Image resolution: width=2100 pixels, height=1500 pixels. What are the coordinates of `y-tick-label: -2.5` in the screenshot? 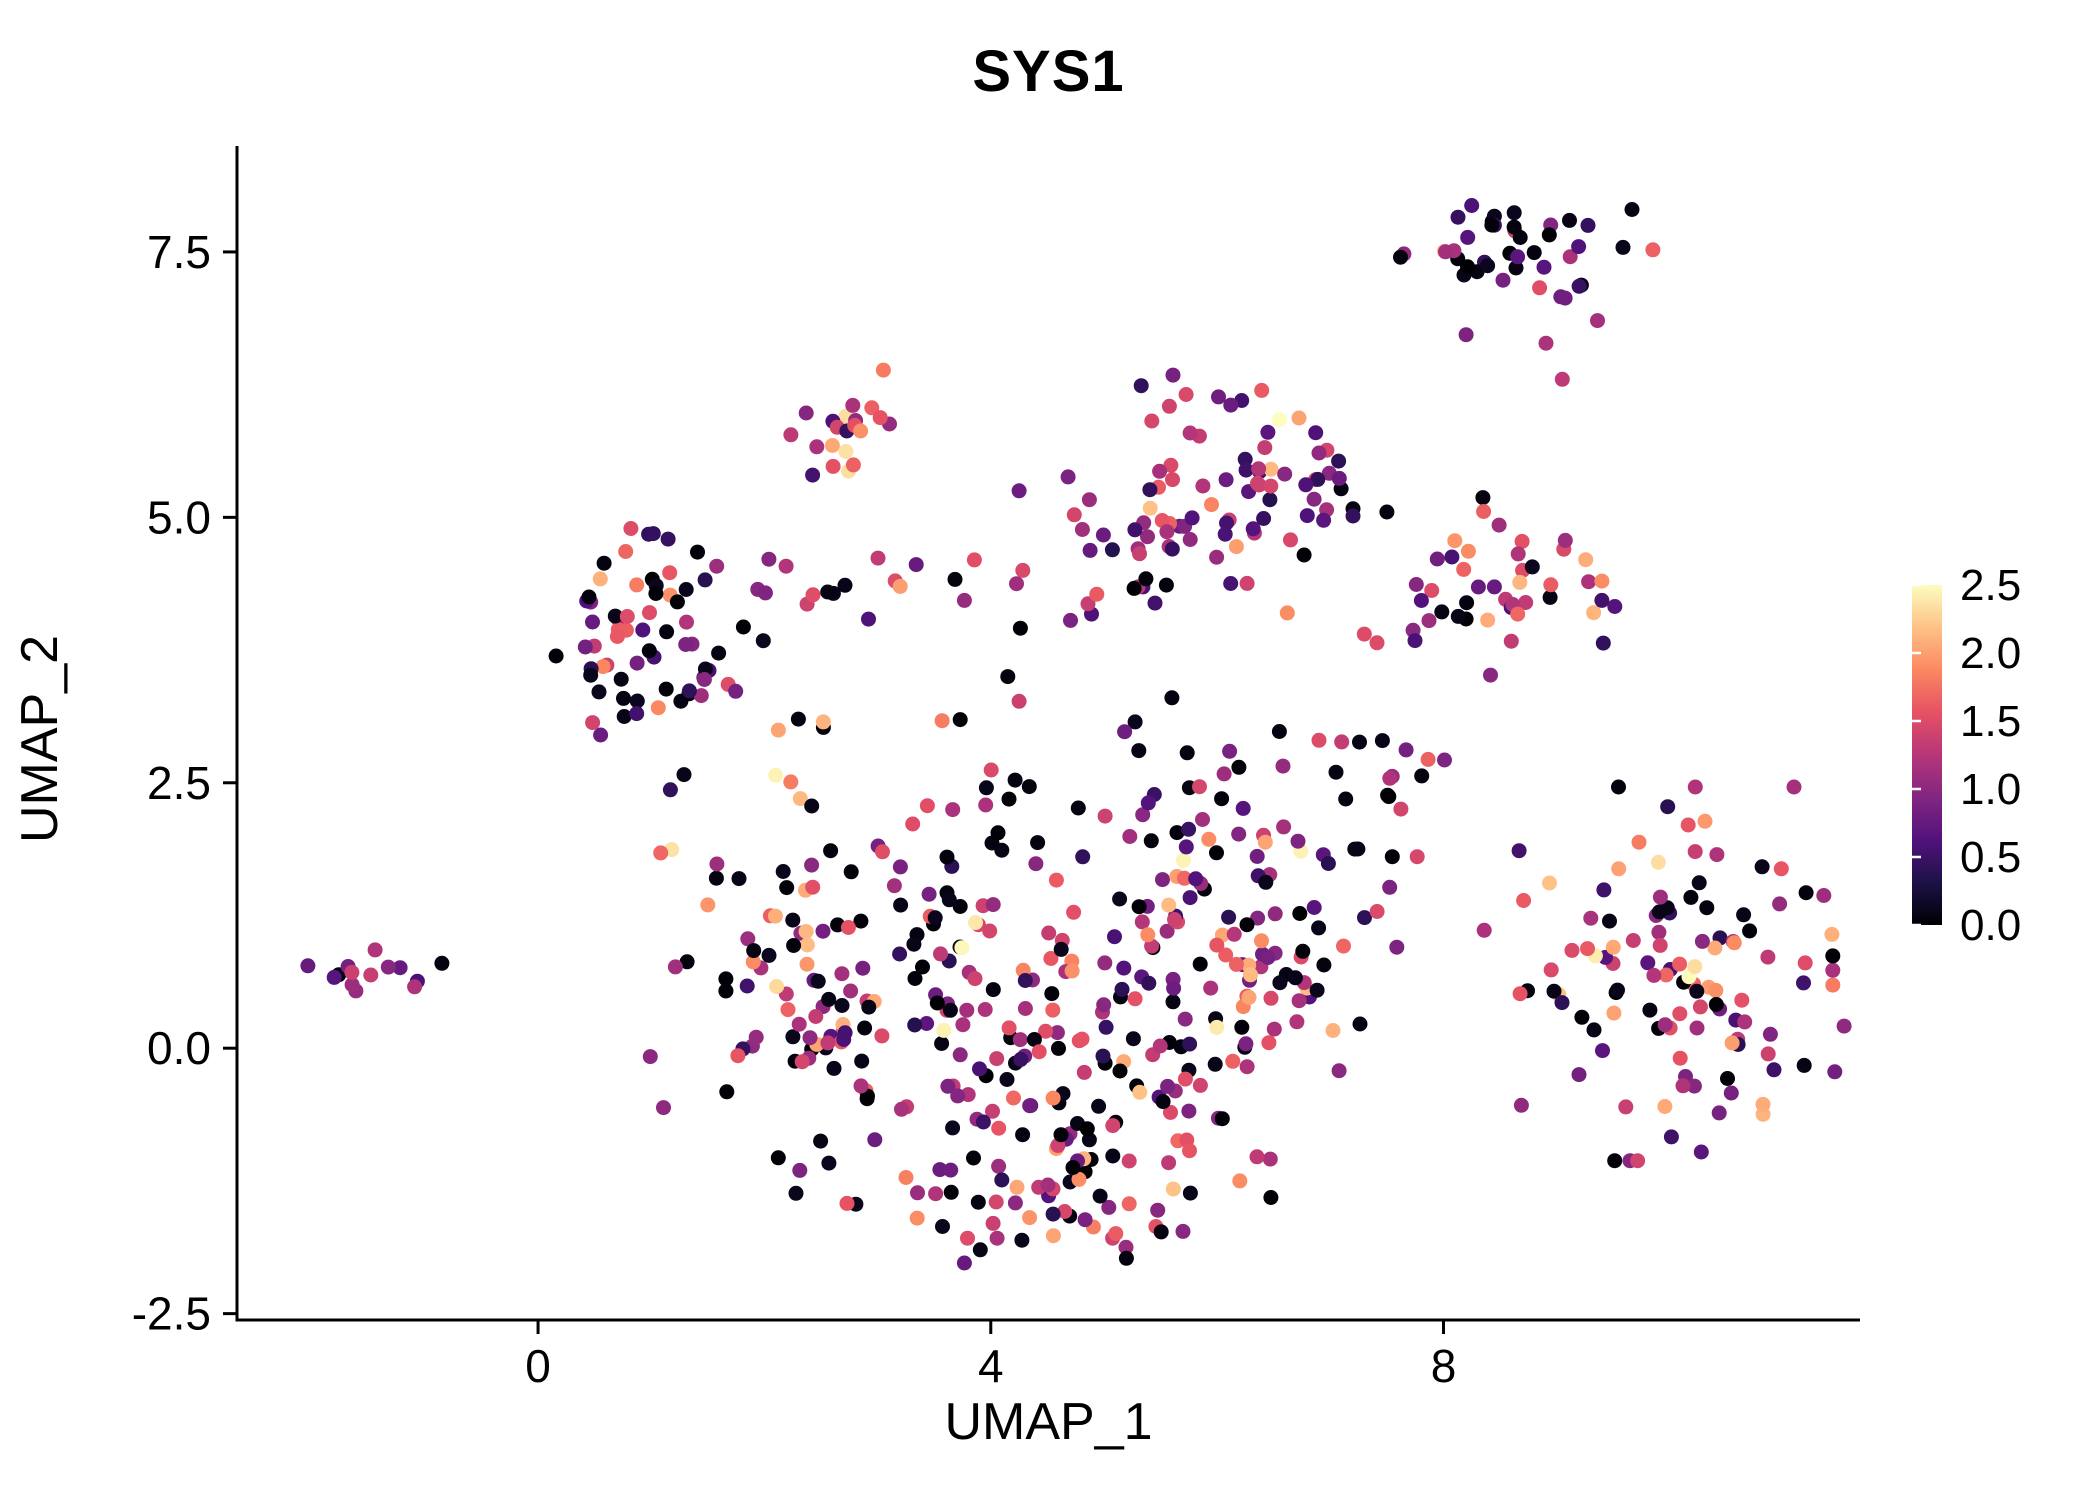 It's located at (171, 1314).